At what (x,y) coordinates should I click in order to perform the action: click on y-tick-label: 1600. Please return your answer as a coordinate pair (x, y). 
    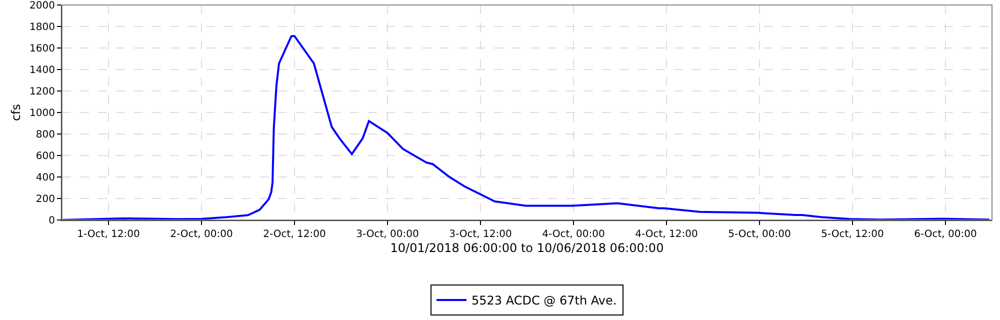
    Looking at the image, I should click on (42, 49).